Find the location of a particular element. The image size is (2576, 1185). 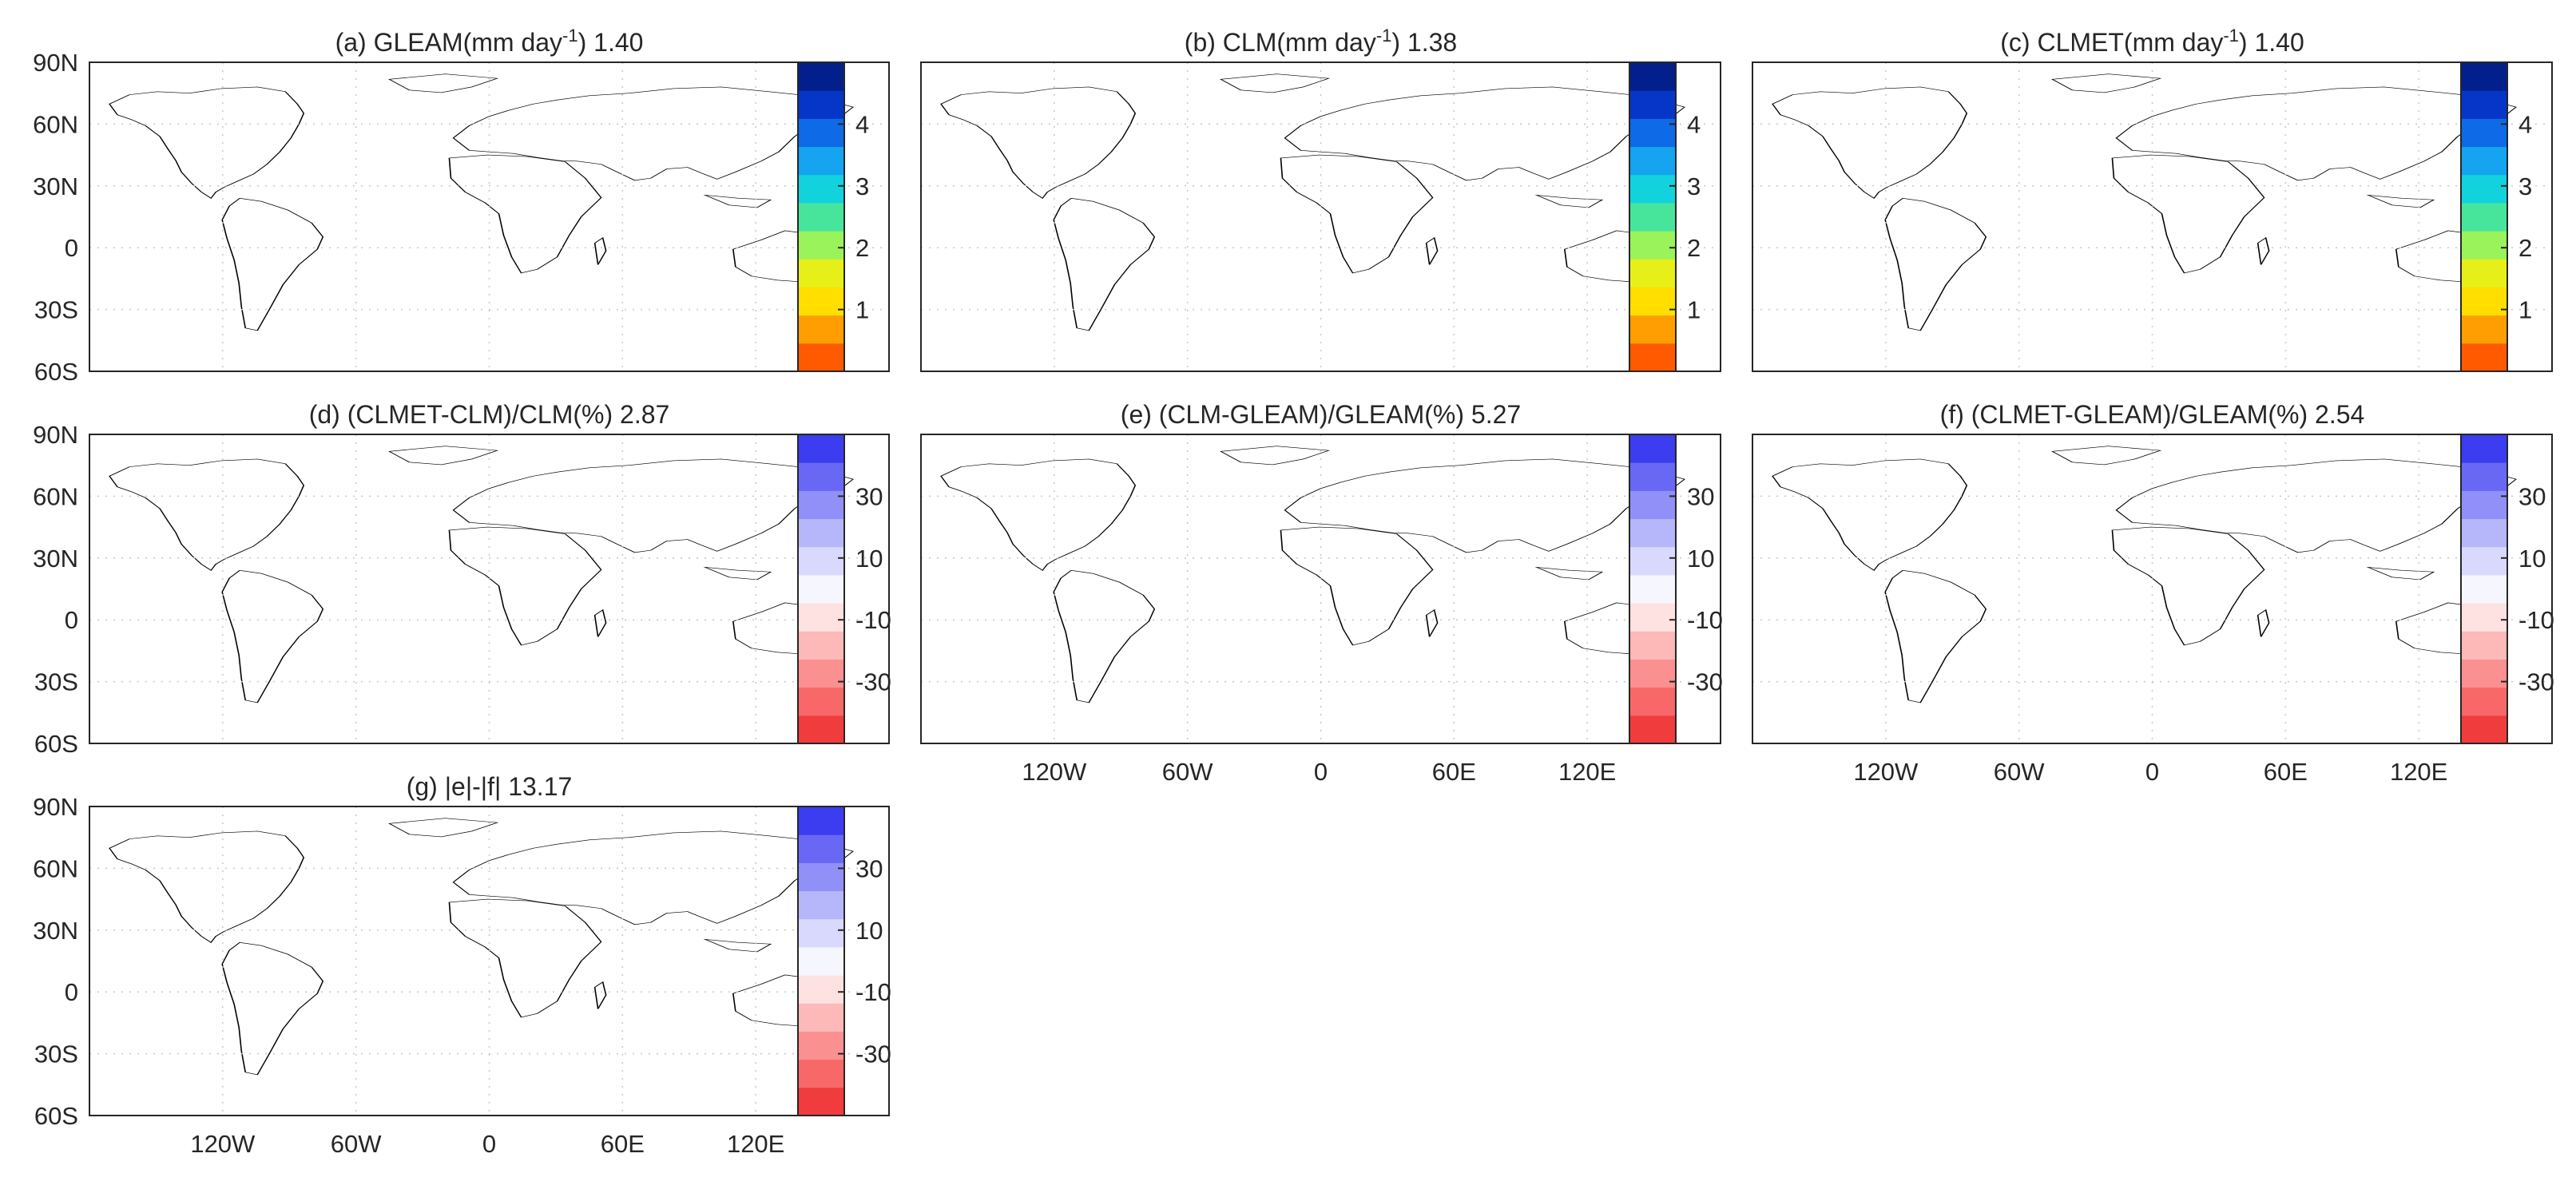

panel-c-title: (c) CLMET(mm day-1) 1.40 is located at coordinates (2152, 41).